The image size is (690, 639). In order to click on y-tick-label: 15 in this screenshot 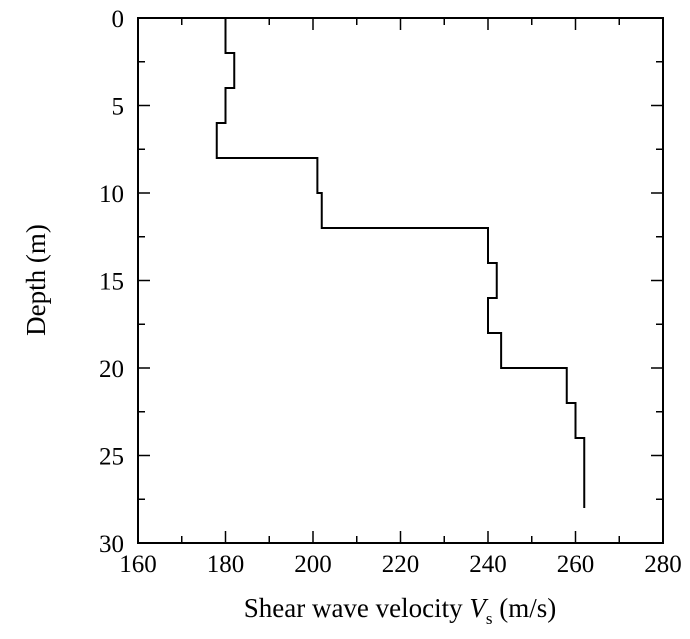, I will do `click(111, 282)`.